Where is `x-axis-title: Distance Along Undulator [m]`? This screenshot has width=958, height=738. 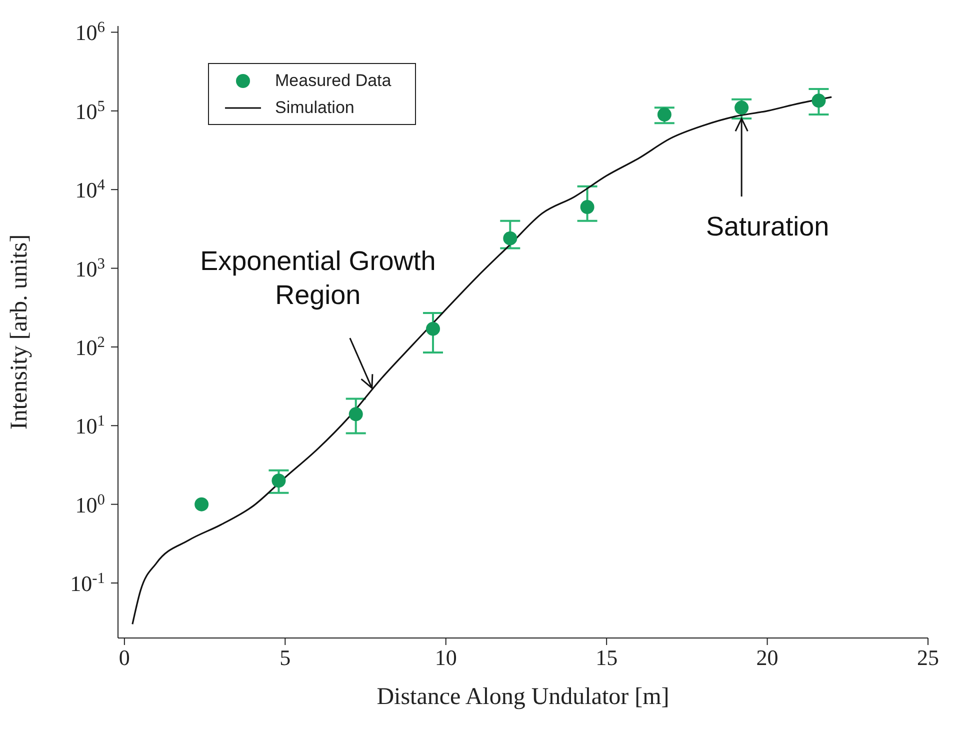 x-axis-title: Distance Along Undulator [m] is located at coordinates (523, 697).